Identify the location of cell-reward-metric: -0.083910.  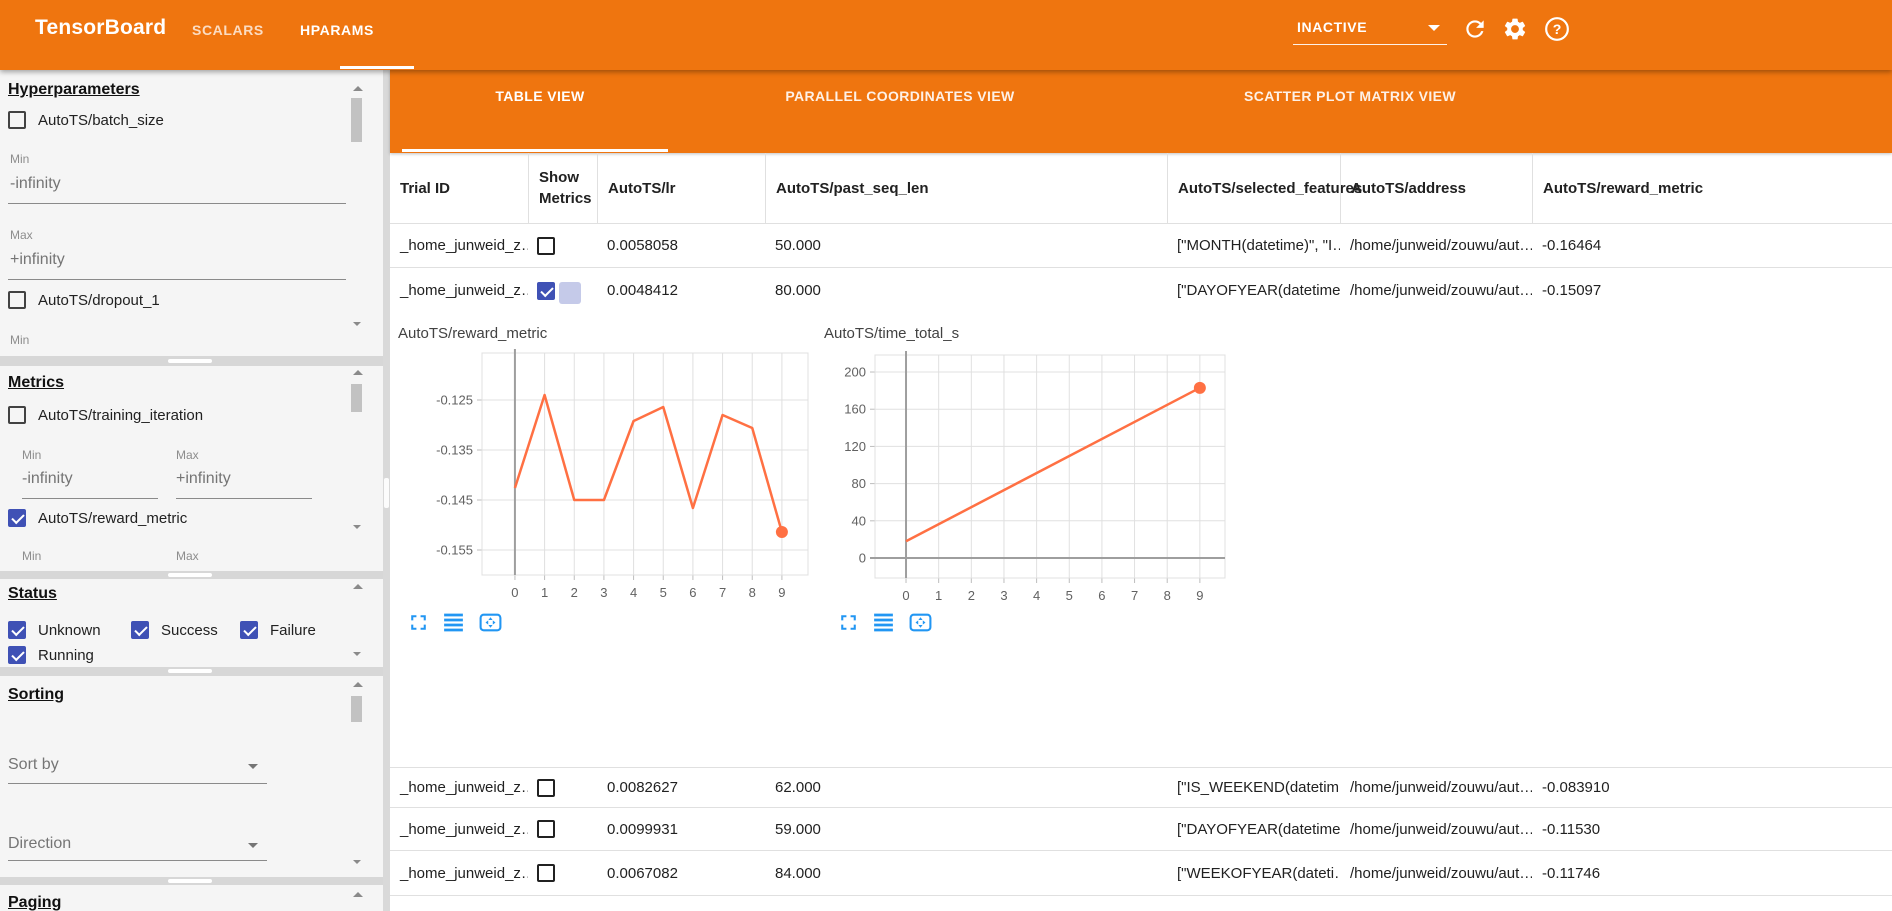
(1576, 787).